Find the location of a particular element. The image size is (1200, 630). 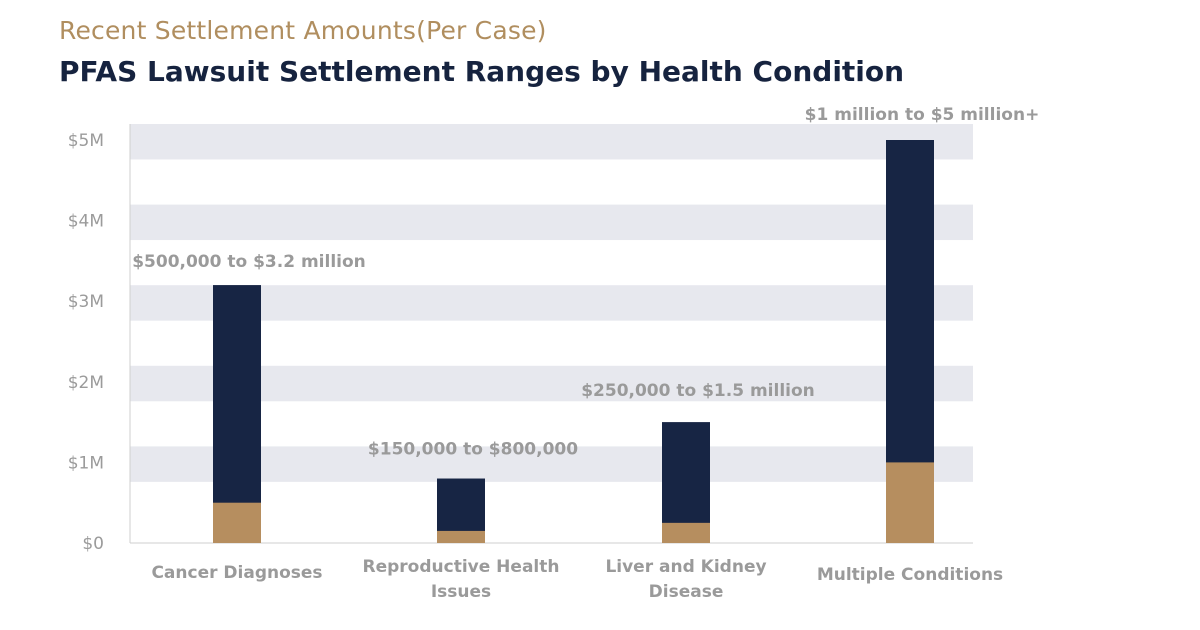

x-category-label: Liver and Kidney is located at coordinates (685, 567).